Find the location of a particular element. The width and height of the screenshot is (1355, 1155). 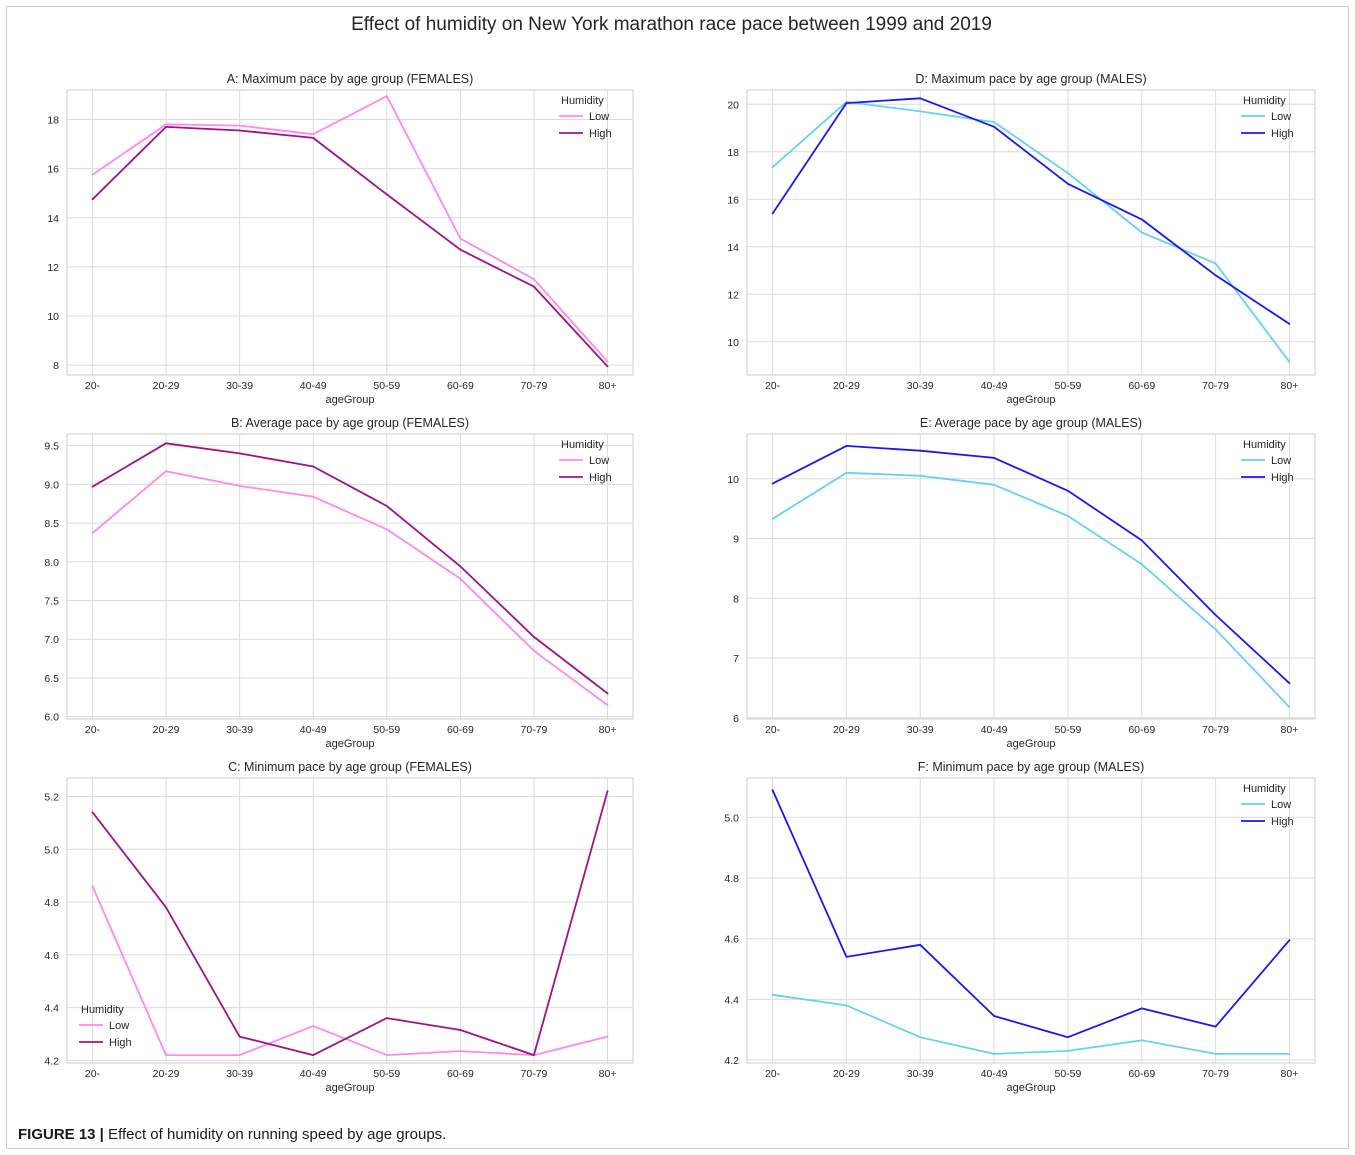

y-tick-label: 6 is located at coordinates (736, 719).